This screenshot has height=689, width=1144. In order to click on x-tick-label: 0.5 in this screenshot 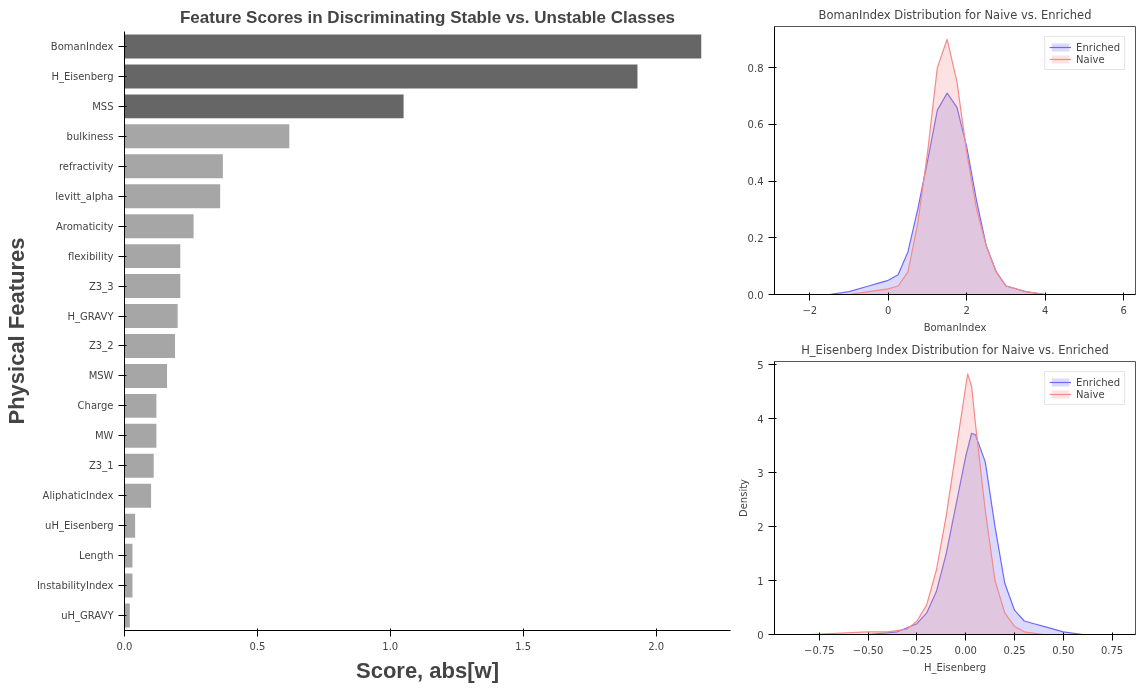, I will do `click(257, 646)`.